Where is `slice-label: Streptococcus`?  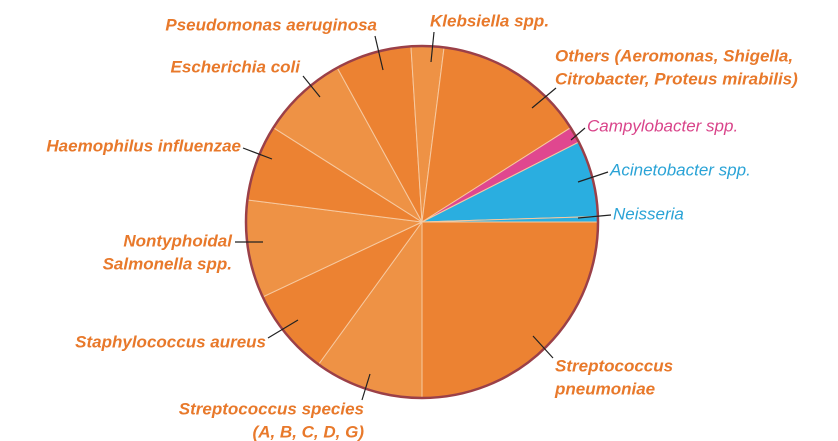 slice-label: Streptococcus is located at coordinates (614, 365).